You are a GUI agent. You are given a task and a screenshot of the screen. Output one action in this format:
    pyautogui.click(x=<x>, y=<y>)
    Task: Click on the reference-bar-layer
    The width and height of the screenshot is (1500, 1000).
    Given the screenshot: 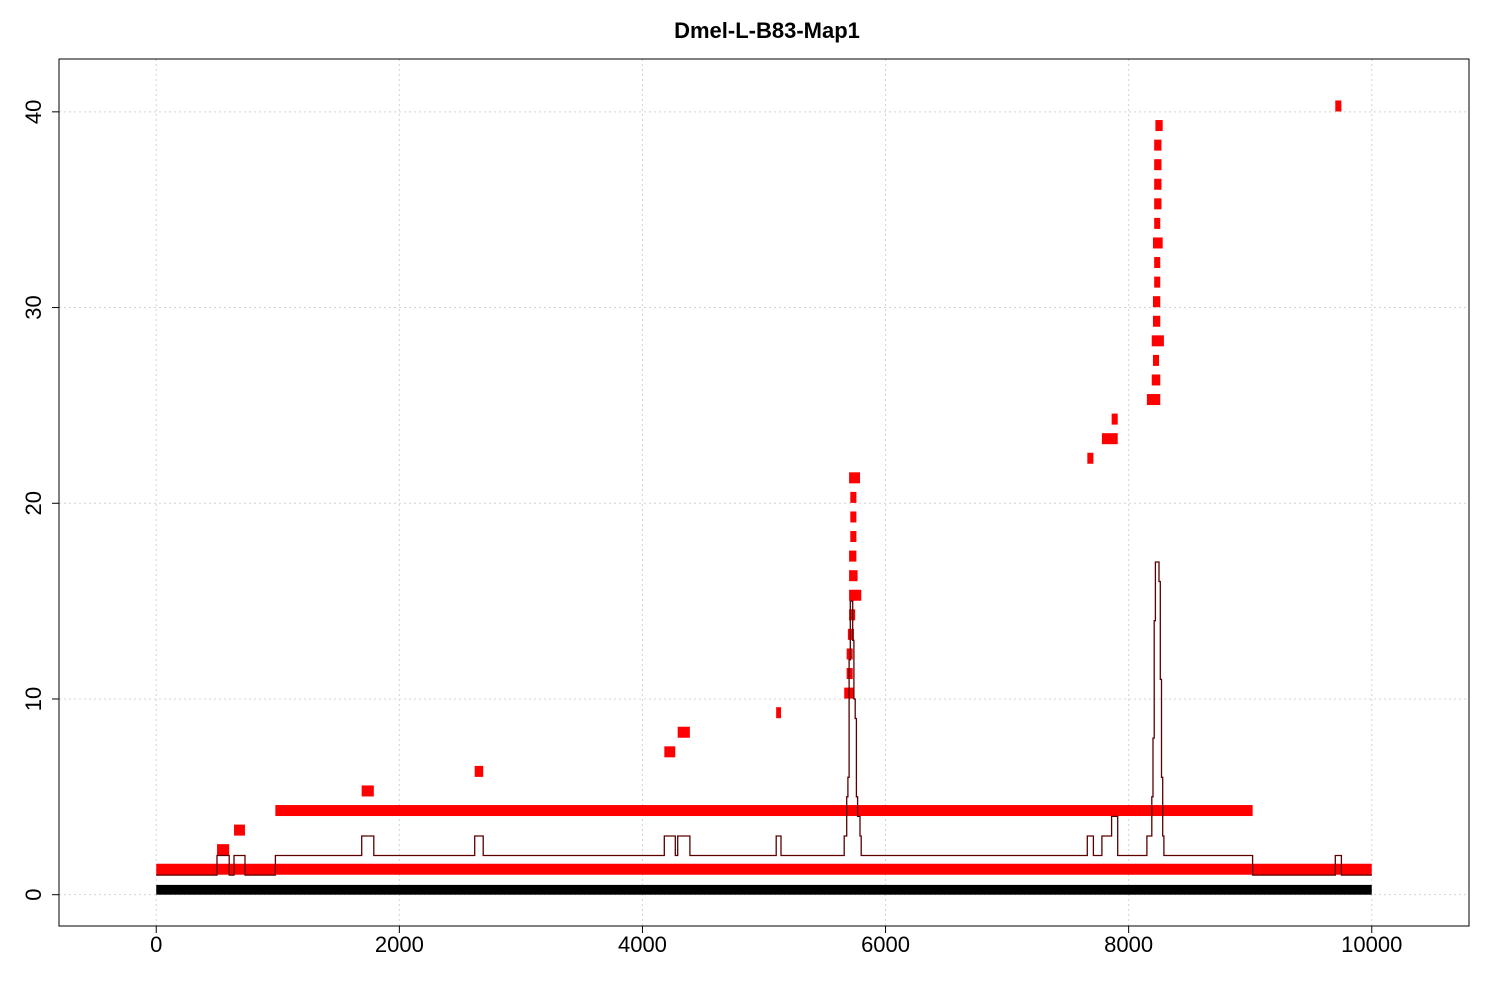 What is the action you would take?
    pyautogui.click(x=764, y=889)
    